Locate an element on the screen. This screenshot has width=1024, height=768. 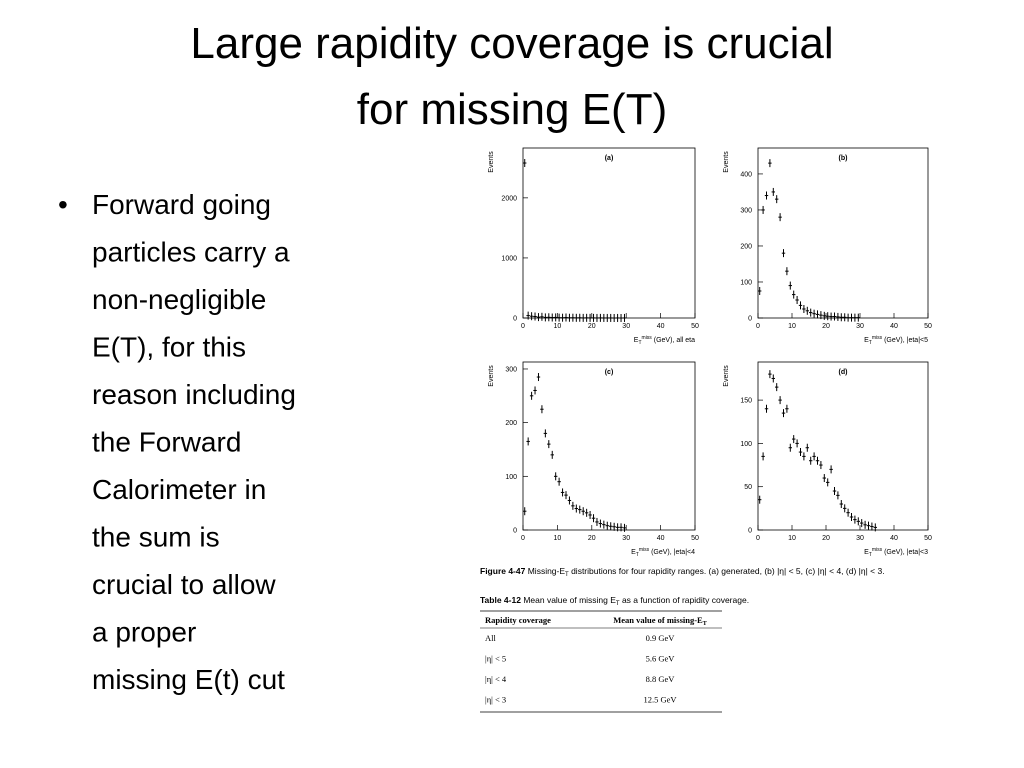
y-tick-label: 200 is located at coordinates (511, 423).